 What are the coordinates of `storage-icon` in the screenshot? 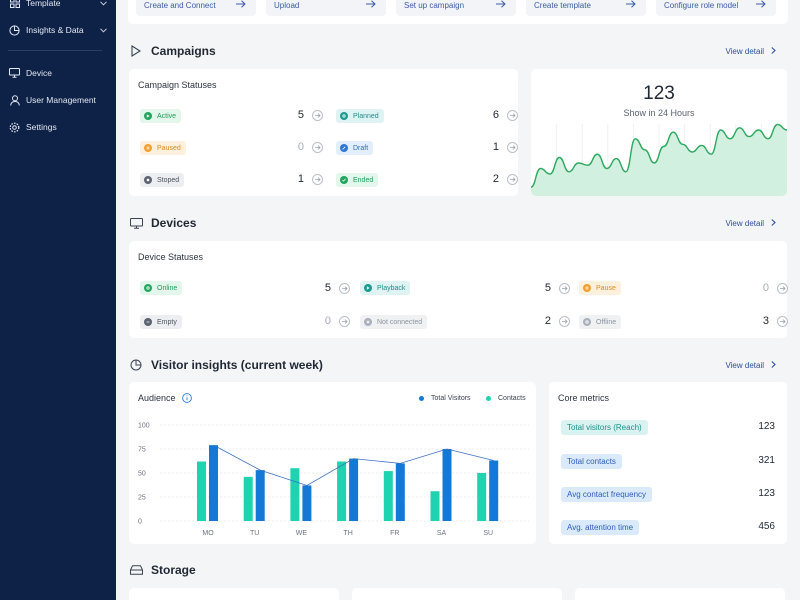 It's located at (136, 570).